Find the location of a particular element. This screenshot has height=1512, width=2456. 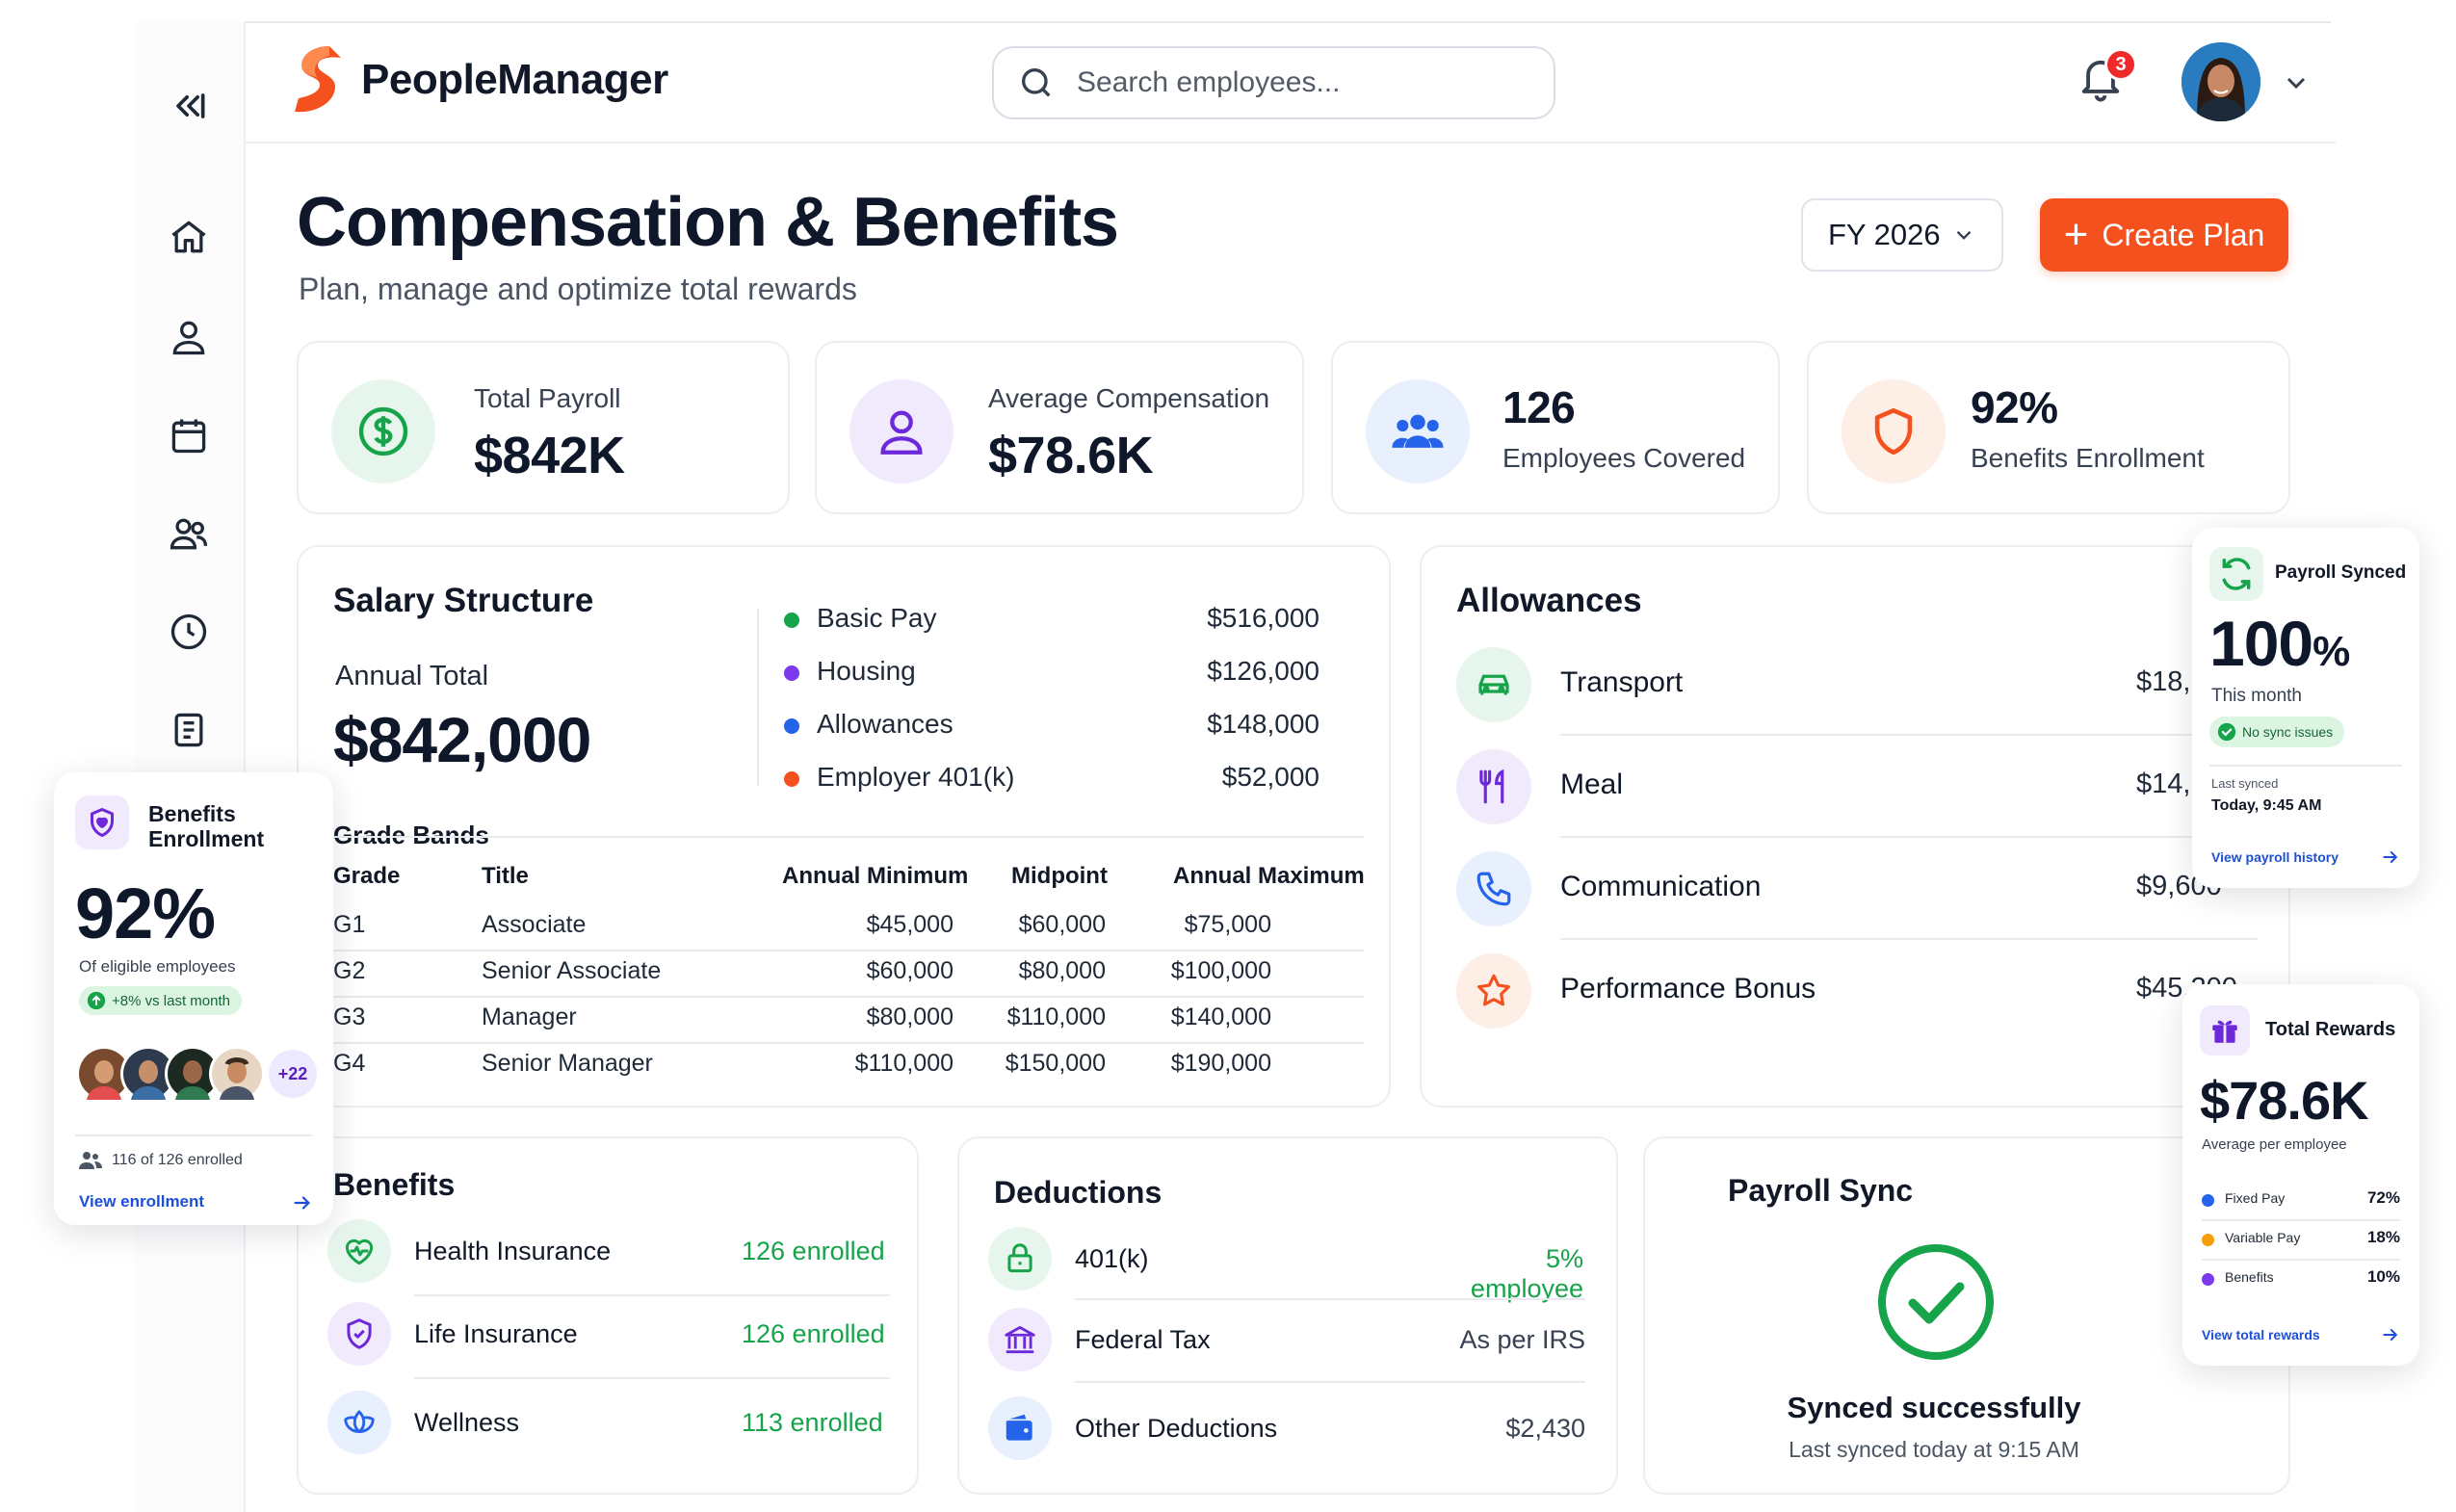

user-avatar is located at coordinates (2221, 81).